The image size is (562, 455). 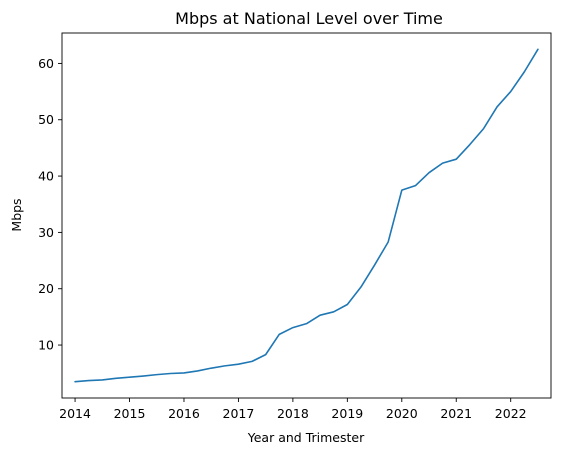 I want to click on x-tick-label: 2017, so click(x=239, y=413).